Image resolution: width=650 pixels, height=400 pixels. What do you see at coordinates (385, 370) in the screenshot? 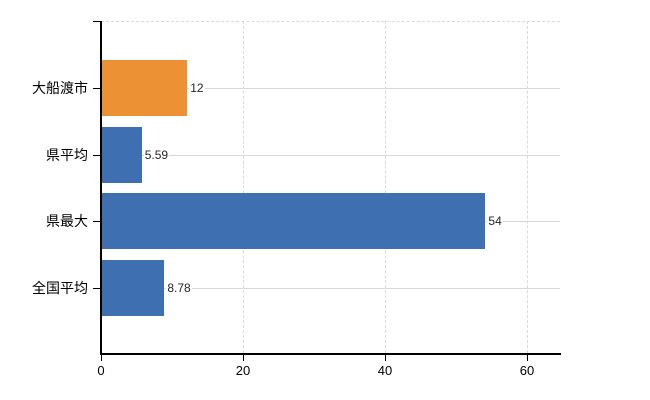
I see `x-tick-label: 40` at bounding box center [385, 370].